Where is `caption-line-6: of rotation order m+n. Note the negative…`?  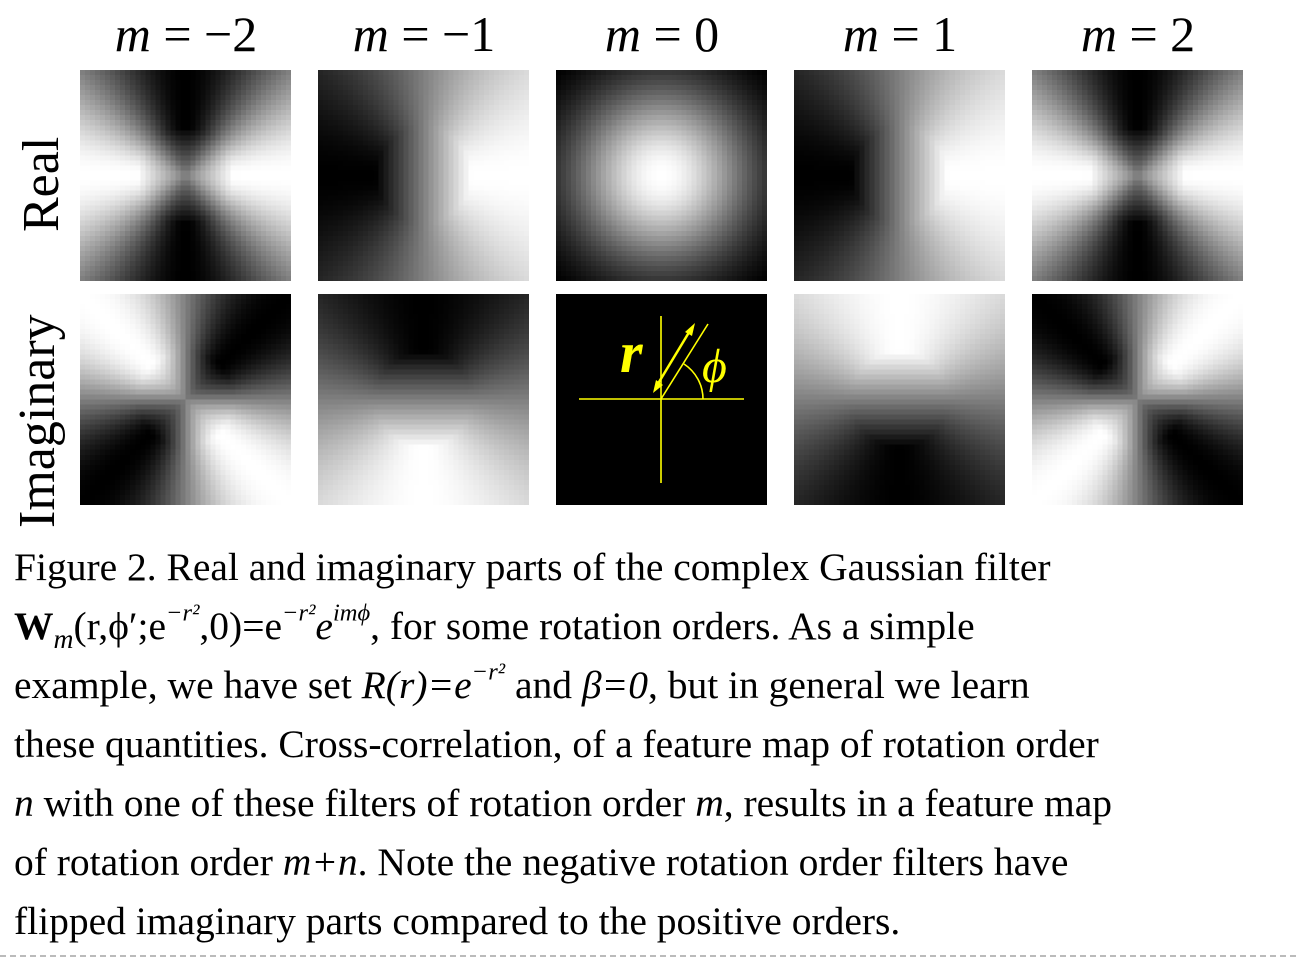 caption-line-6: of rotation order m+n. Note the negative… is located at coordinates (541, 862).